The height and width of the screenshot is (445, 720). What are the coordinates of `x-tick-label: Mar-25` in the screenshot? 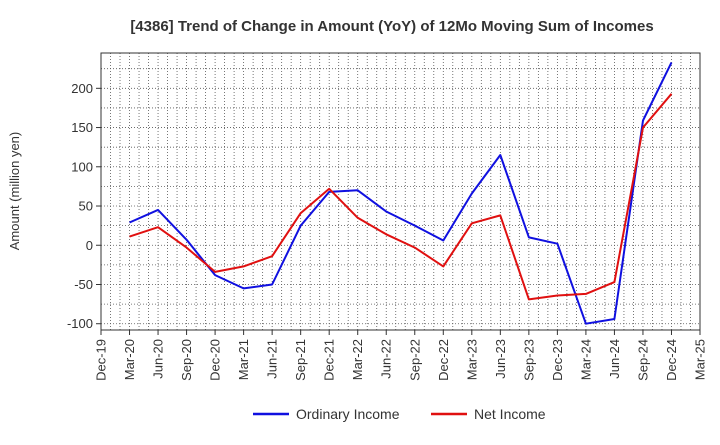 It's located at (700, 359).